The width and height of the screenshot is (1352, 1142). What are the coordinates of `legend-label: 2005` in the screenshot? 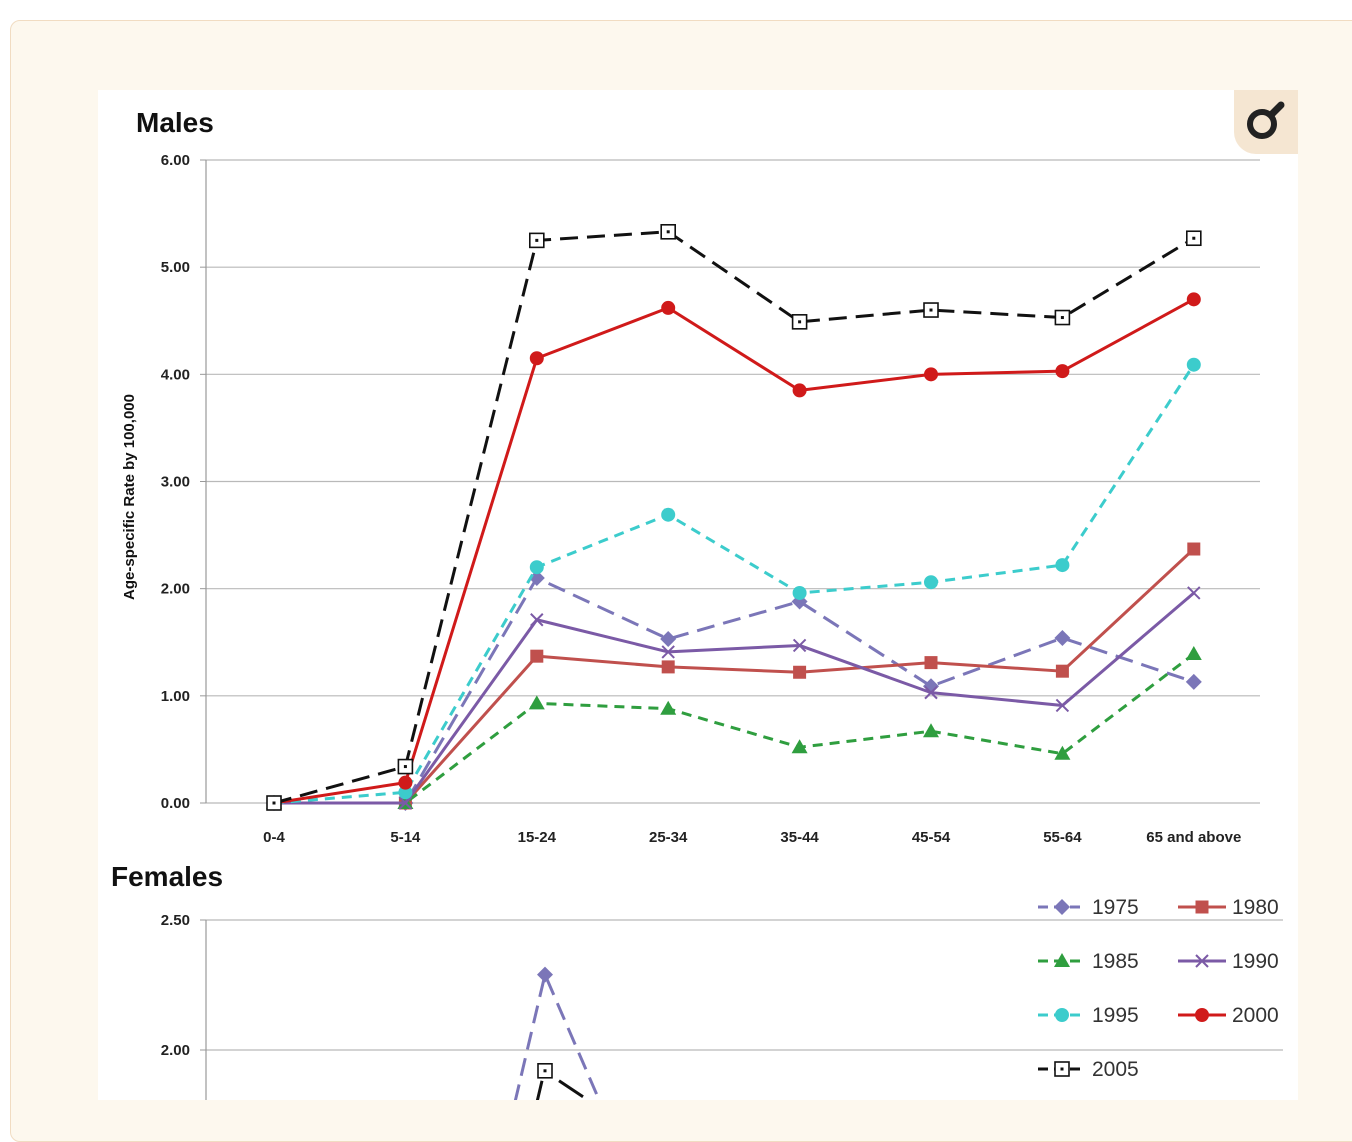 It's located at (1115, 1069).